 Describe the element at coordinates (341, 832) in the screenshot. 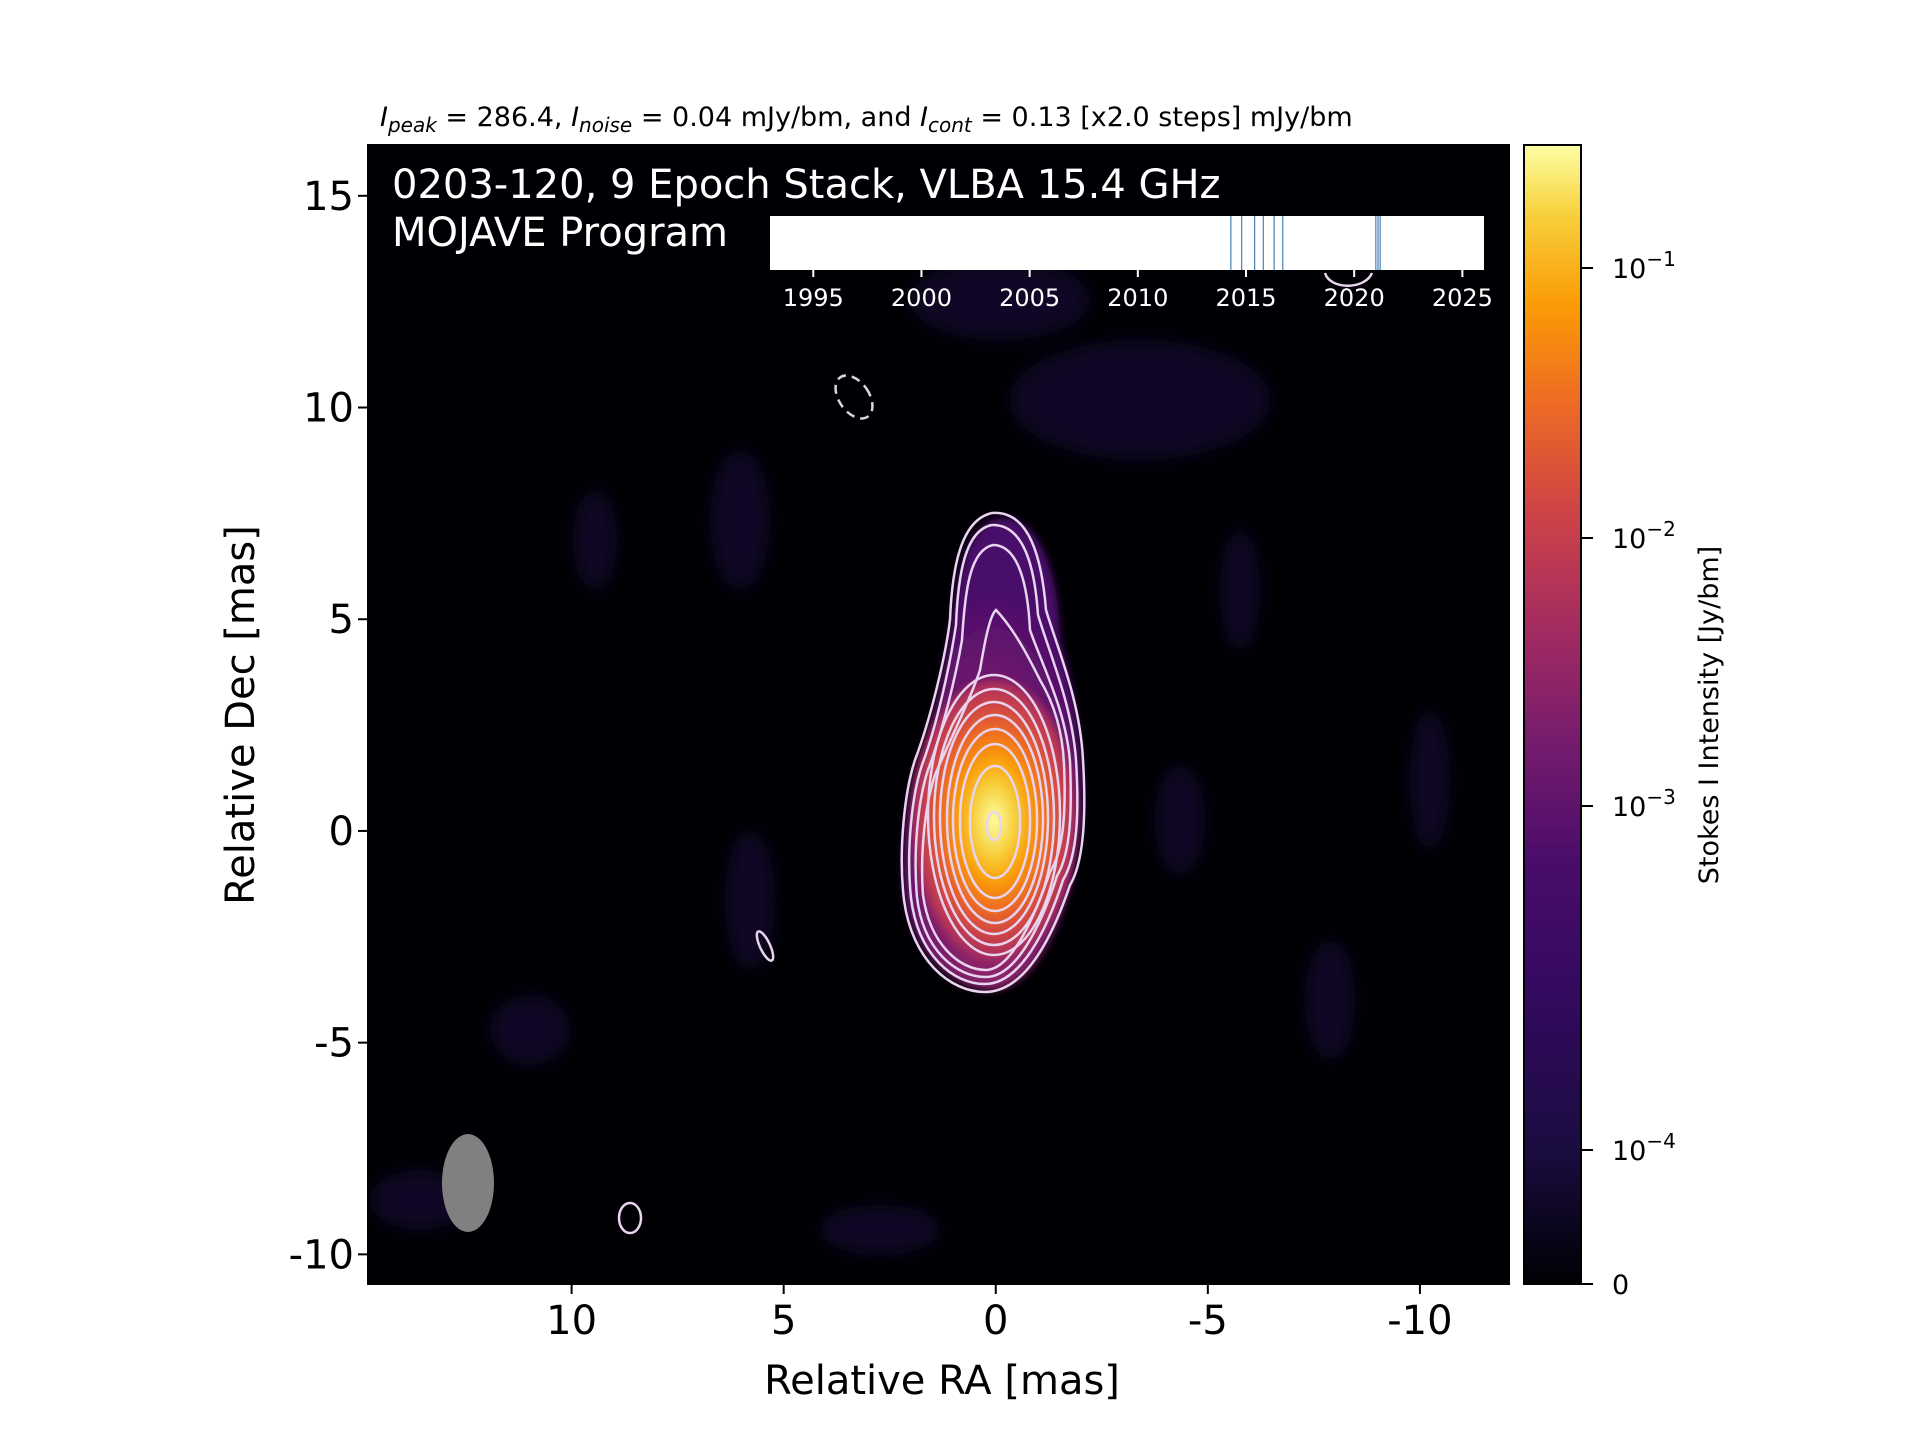

I see `y-tick-label: 0` at that location.